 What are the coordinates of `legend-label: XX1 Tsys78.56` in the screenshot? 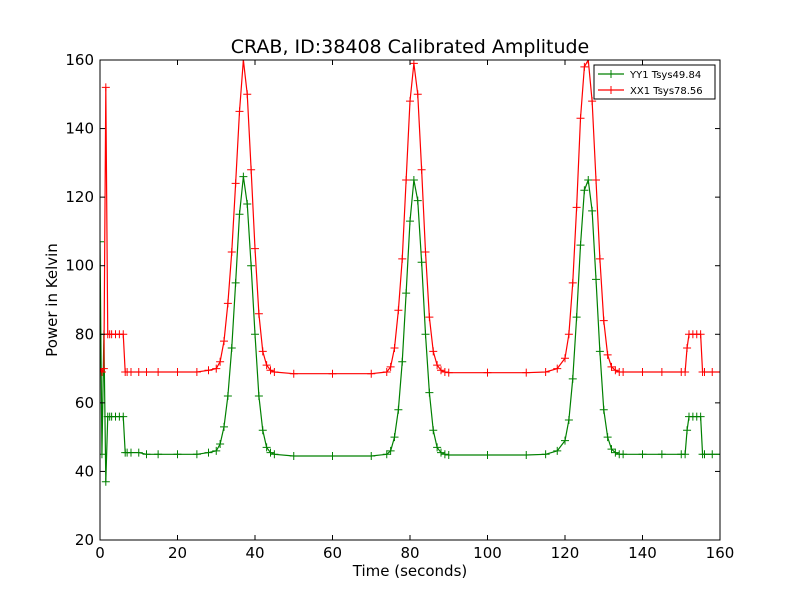 It's located at (666, 91).